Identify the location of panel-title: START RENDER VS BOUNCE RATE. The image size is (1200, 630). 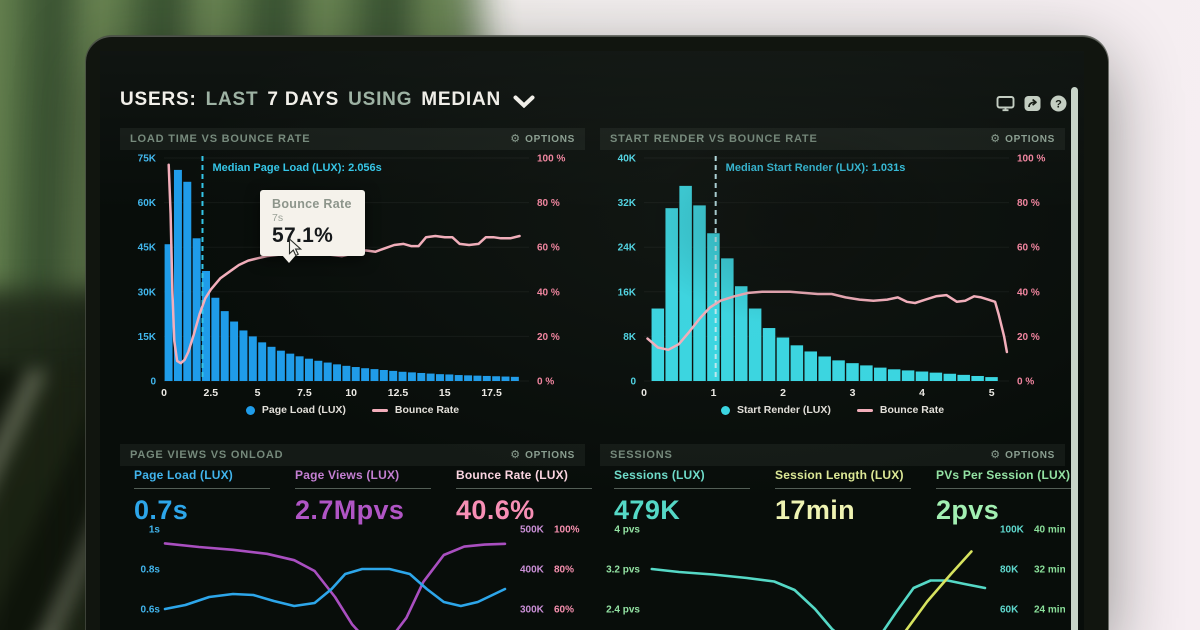
(714, 139).